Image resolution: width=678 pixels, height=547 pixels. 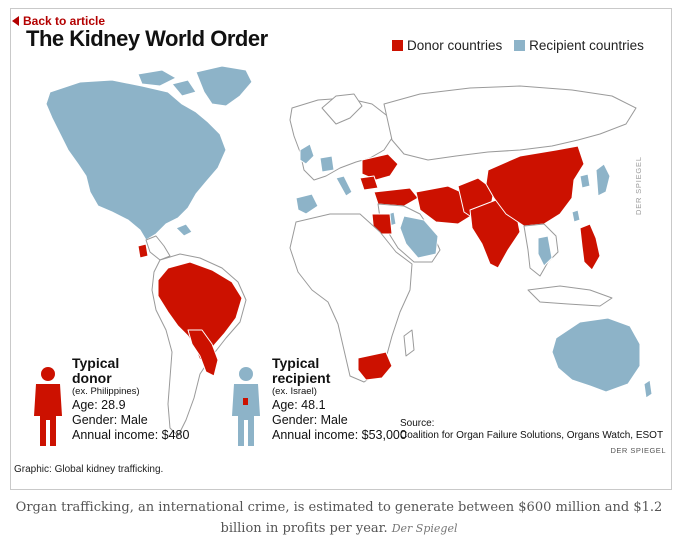 What do you see at coordinates (246, 406) in the screenshot?
I see `recipient-person-icon` at bounding box center [246, 406].